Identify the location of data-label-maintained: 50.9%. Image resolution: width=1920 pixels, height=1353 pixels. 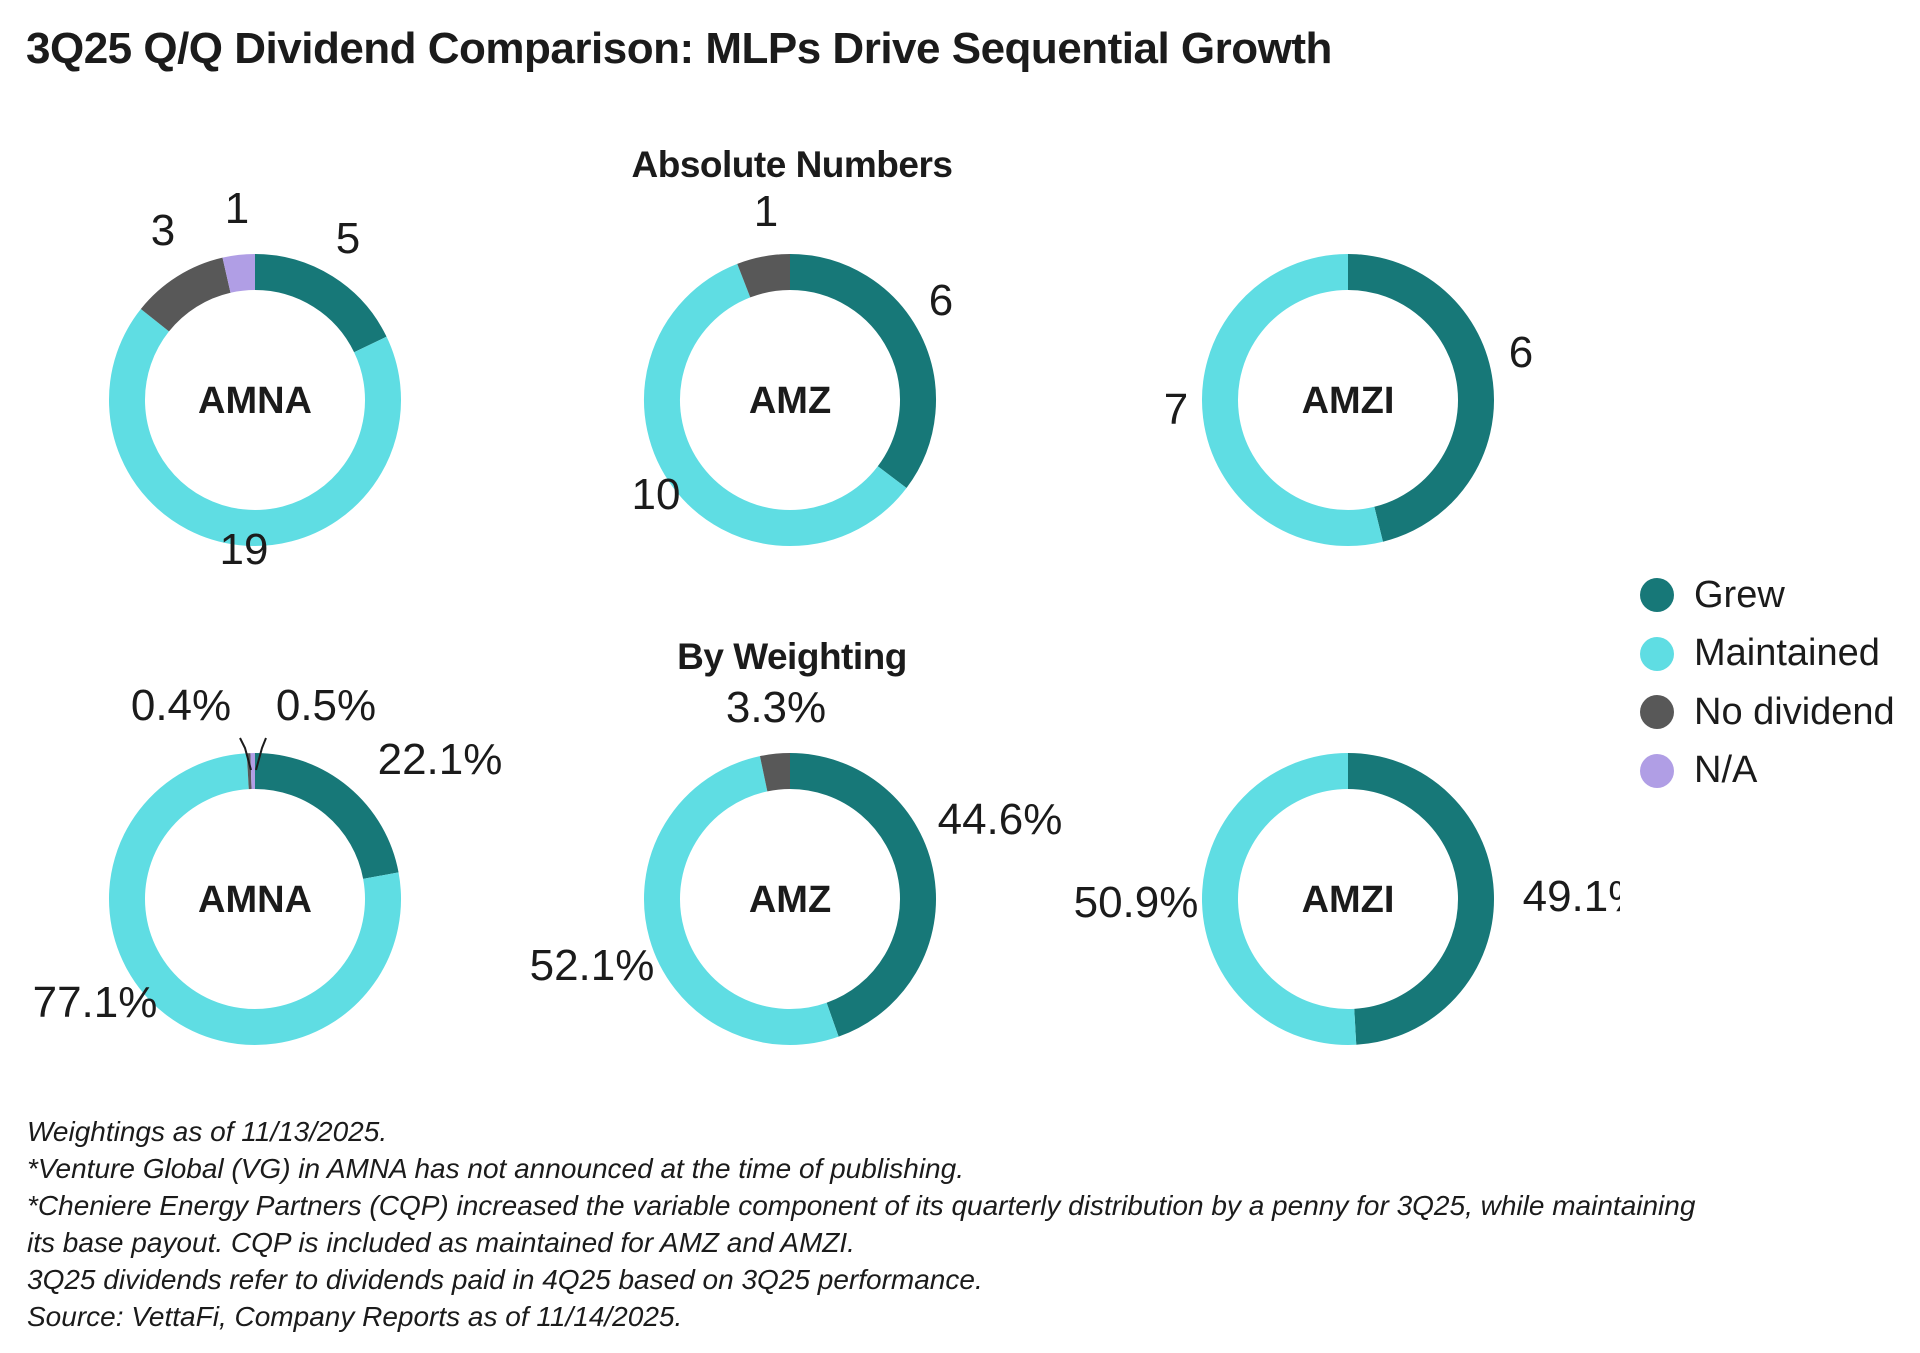
(1136, 902).